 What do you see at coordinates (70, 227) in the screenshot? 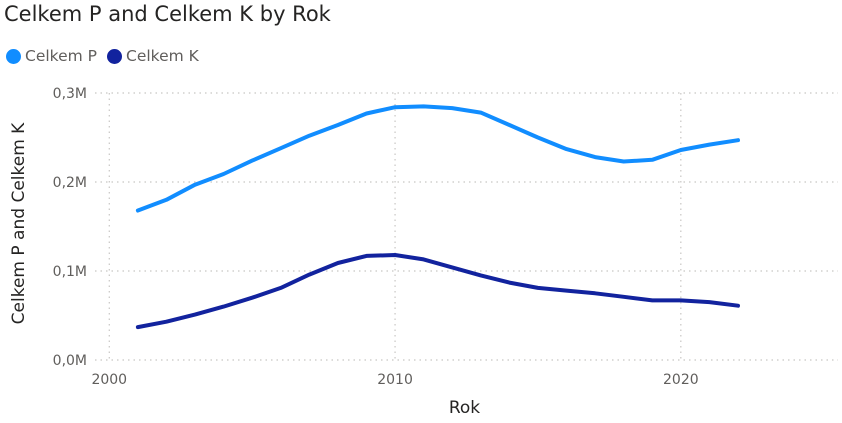
I see `y-axis-ticks: 0,0M 0,1M 0,2M 0,3M` at bounding box center [70, 227].